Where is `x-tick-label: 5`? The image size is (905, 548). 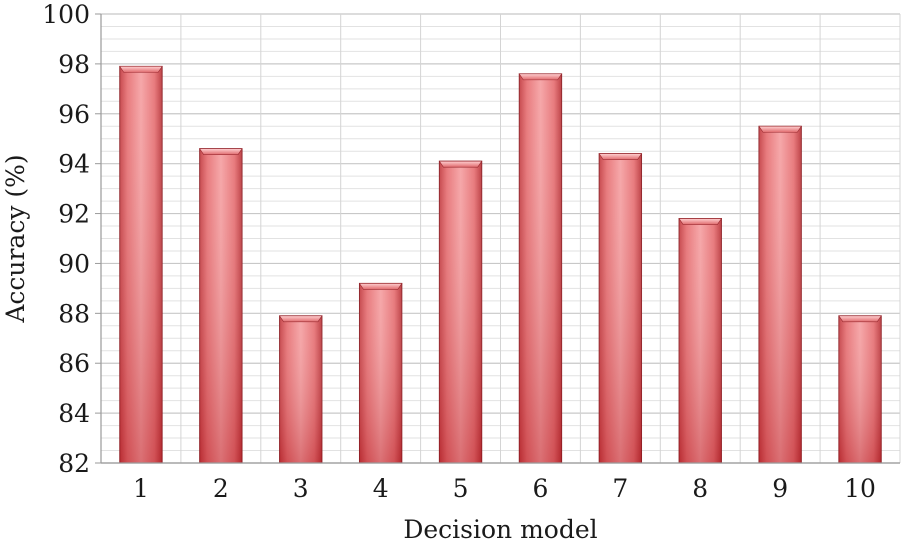 x-tick-label: 5 is located at coordinates (461, 488).